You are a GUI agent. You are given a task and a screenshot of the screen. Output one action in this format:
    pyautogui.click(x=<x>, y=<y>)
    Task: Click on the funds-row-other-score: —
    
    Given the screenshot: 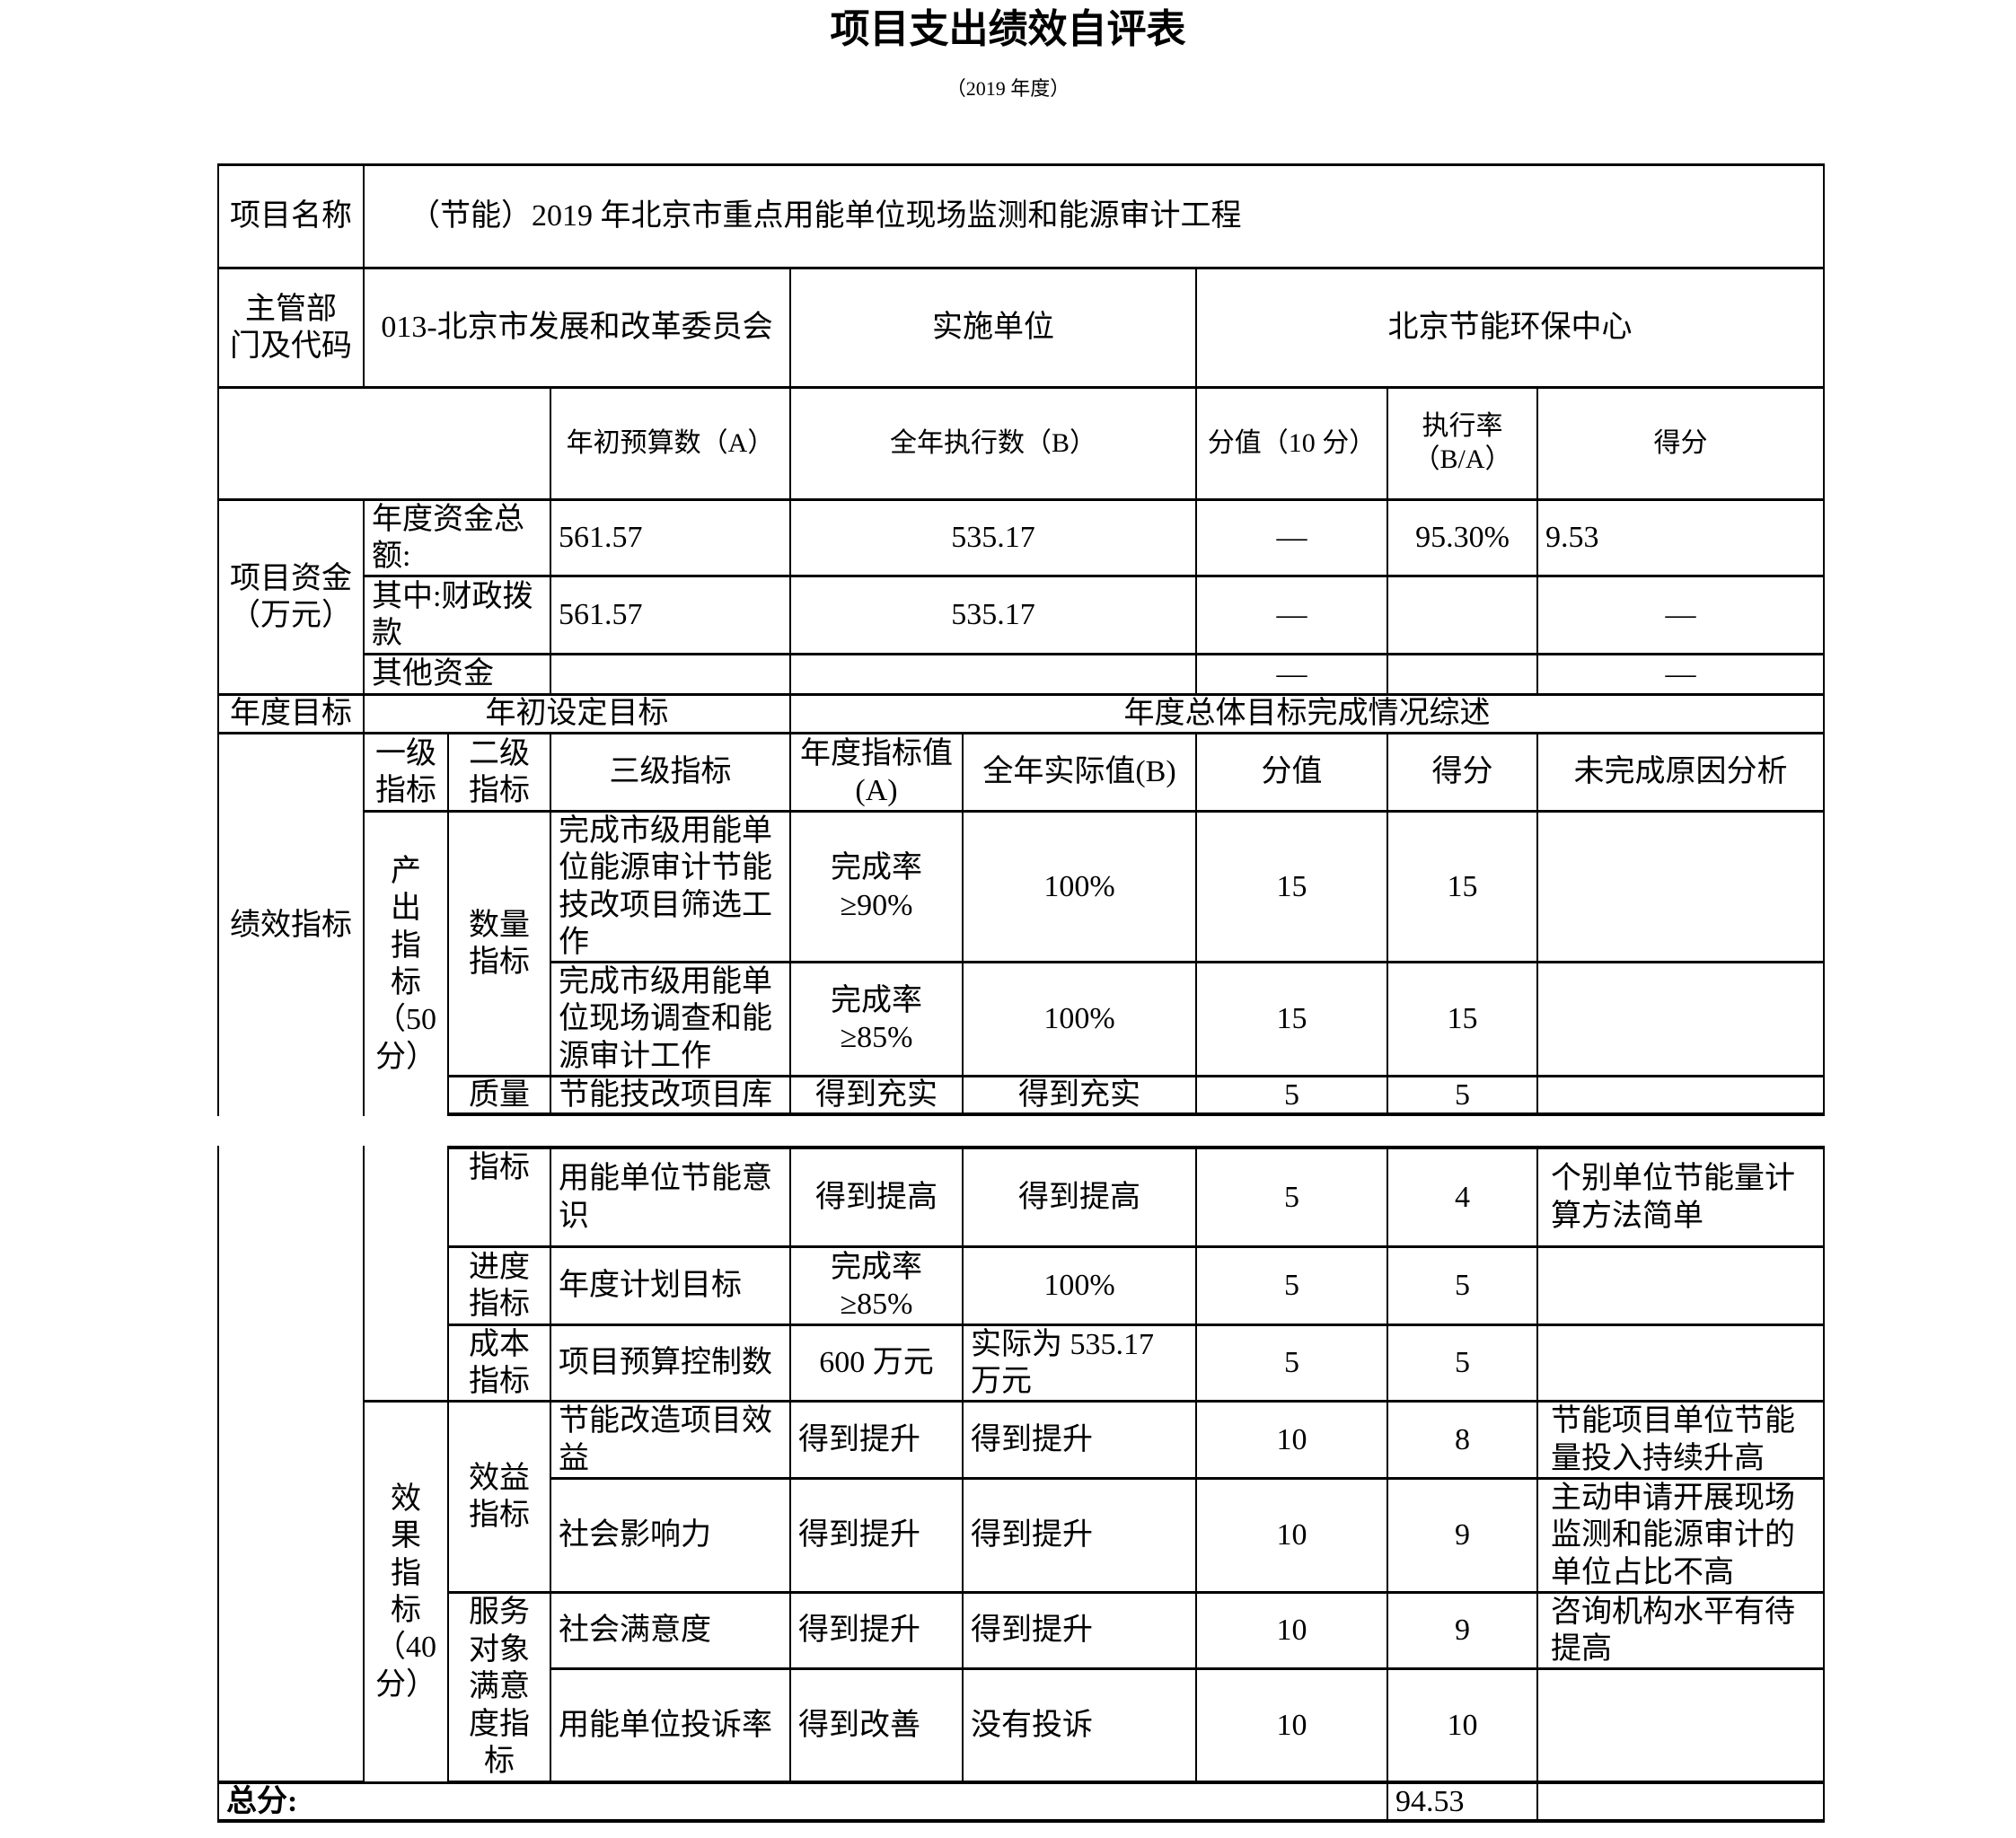 What is the action you would take?
    pyautogui.click(x=1681, y=676)
    